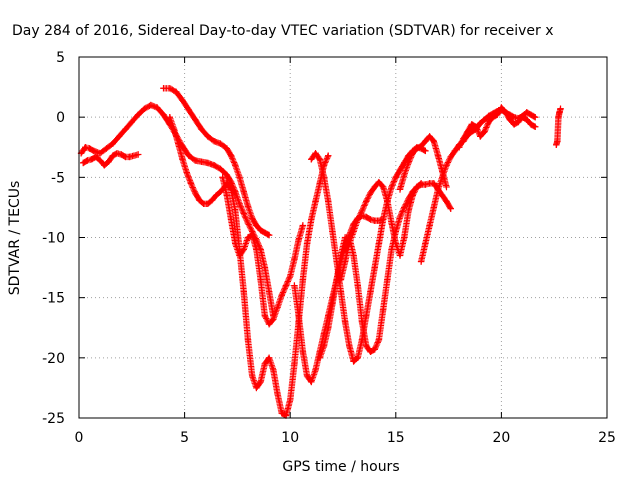  What do you see at coordinates (396, 438) in the screenshot?
I see `x-tick-label: 15` at bounding box center [396, 438].